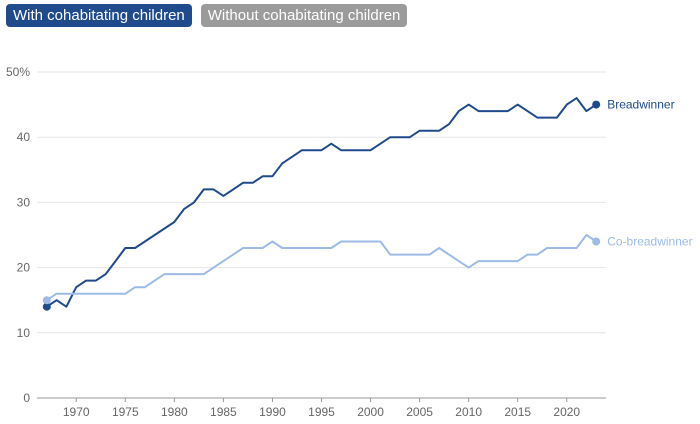 This screenshot has height=424, width=700. What do you see at coordinates (24, 333) in the screenshot?
I see `y-tick-label: 10` at bounding box center [24, 333].